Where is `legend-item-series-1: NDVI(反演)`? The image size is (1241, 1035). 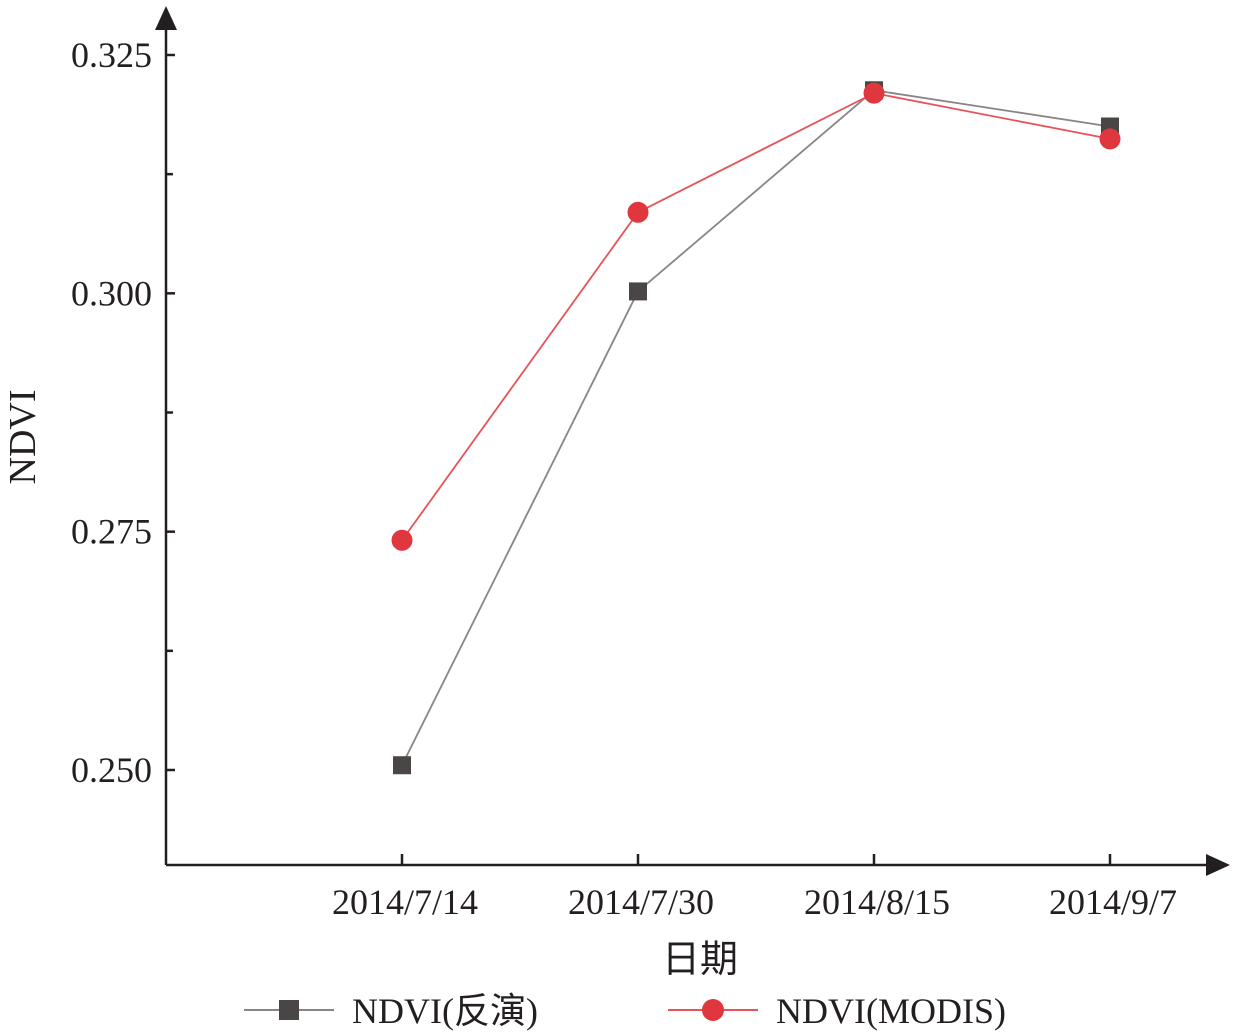 legend-item-series-1: NDVI(反演) is located at coordinates (391, 1011).